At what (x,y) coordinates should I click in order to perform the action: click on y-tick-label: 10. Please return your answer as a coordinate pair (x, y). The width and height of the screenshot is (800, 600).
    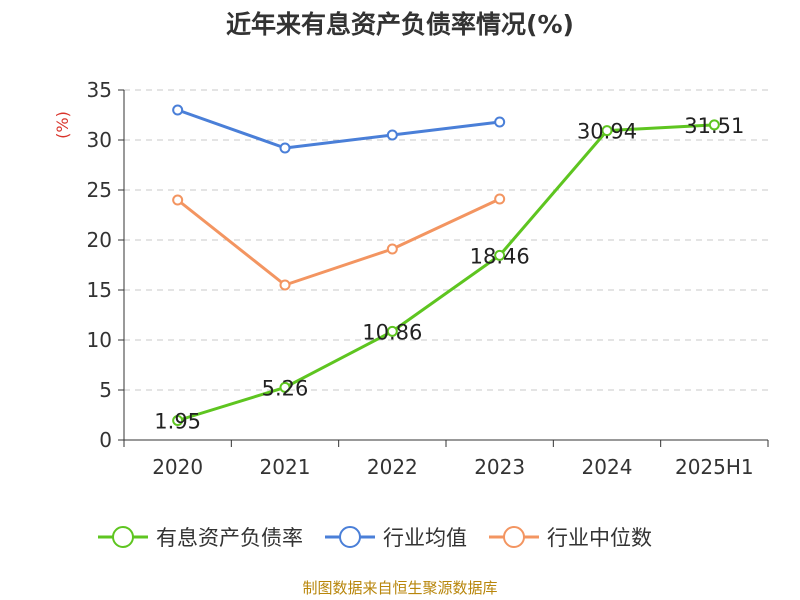
    Looking at the image, I should click on (99, 340).